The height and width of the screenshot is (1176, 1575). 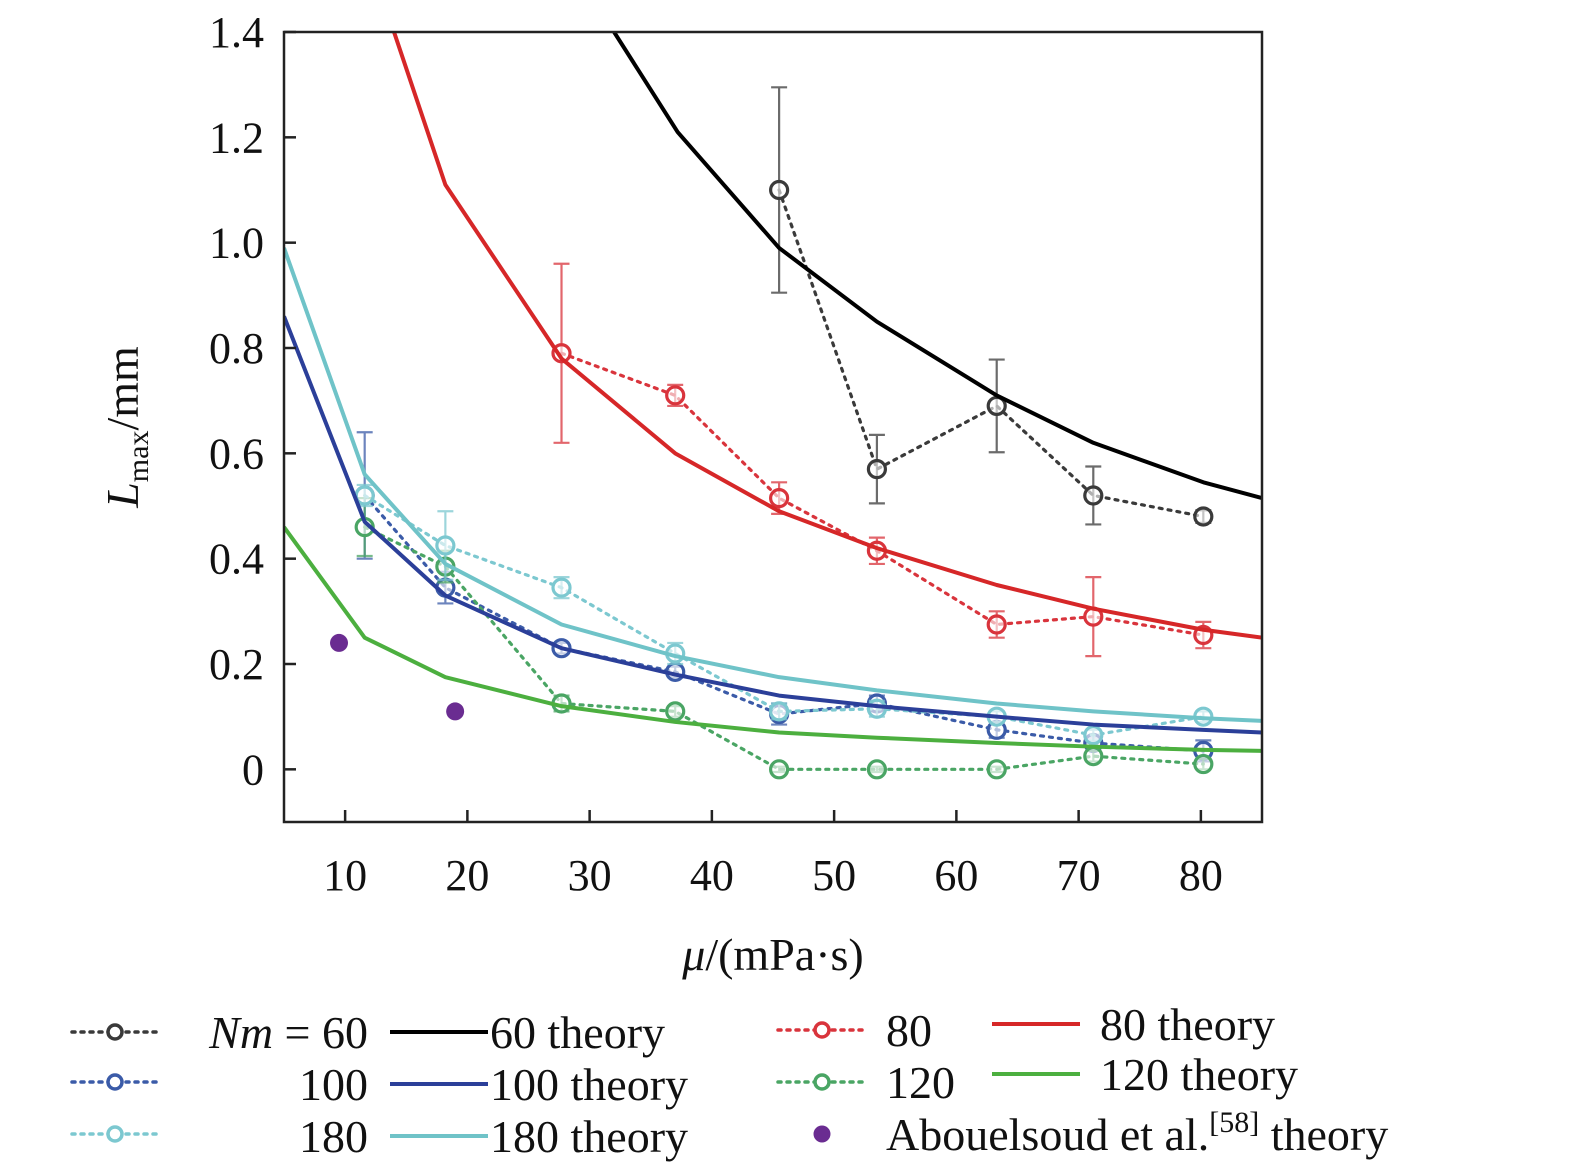 What do you see at coordinates (865, 1082) in the screenshot?
I see `legend-entry-120: 120` at bounding box center [865, 1082].